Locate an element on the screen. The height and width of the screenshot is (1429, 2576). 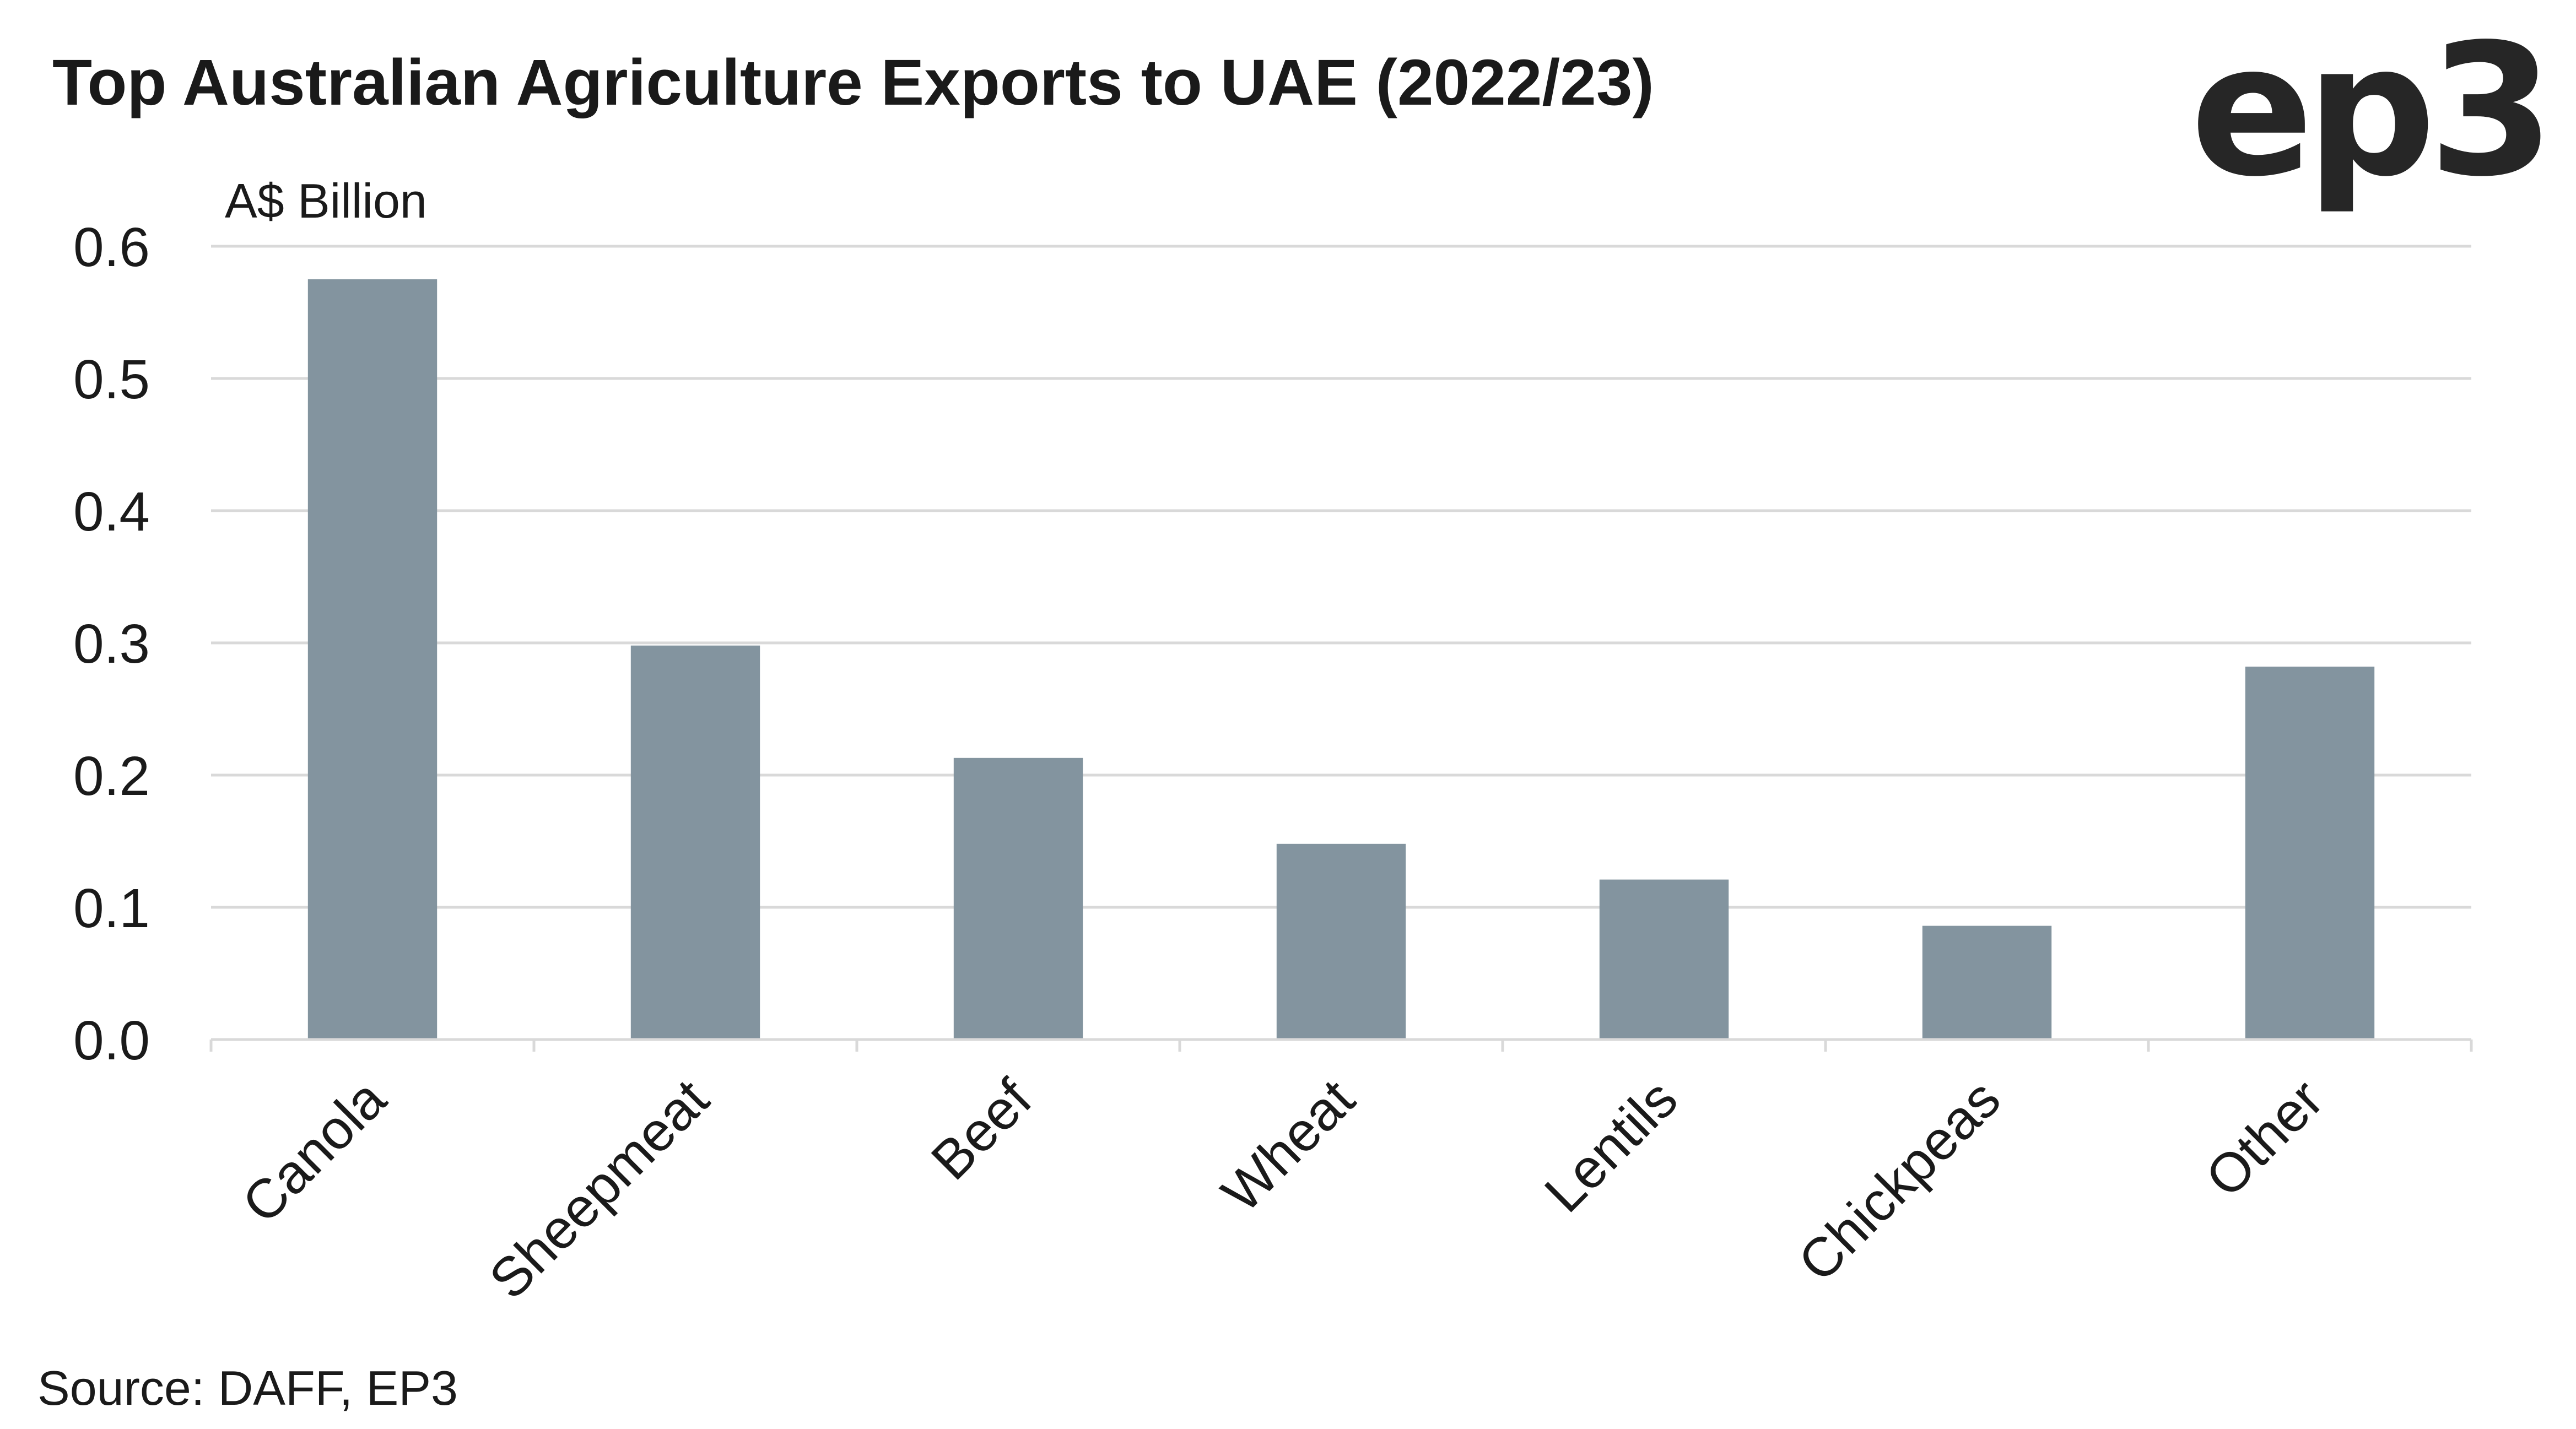
bar-chickpeas is located at coordinates (1987, 982).